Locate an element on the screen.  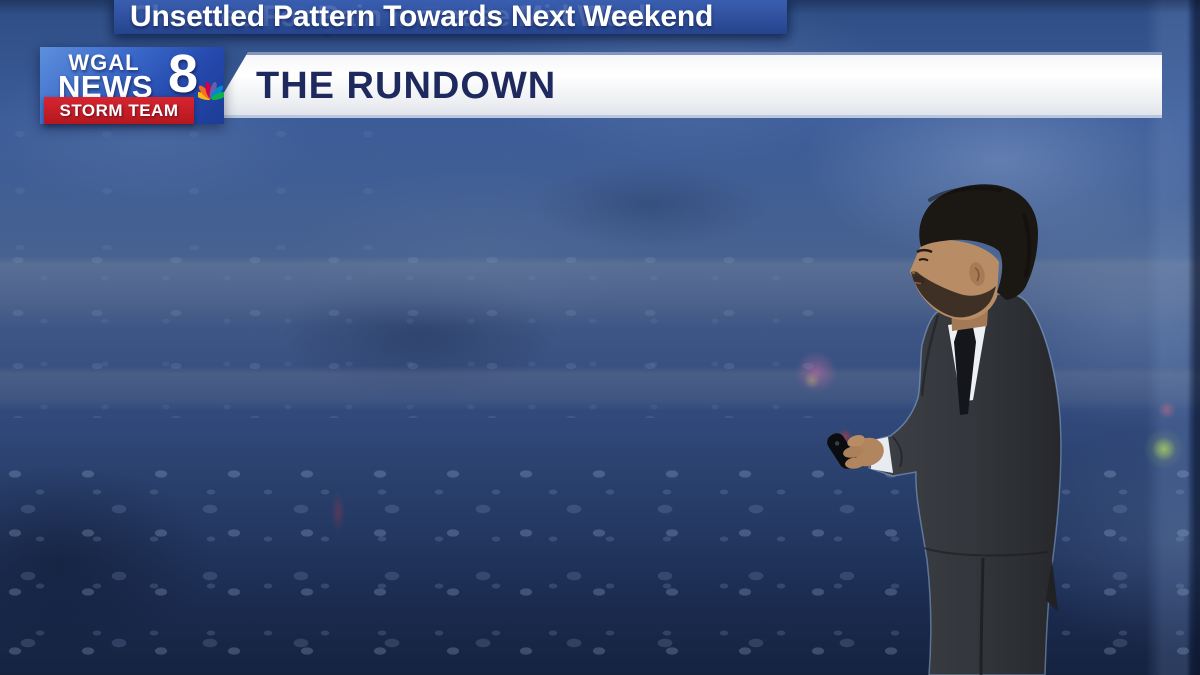
weather-presenter is located at coordinates (944, 429).